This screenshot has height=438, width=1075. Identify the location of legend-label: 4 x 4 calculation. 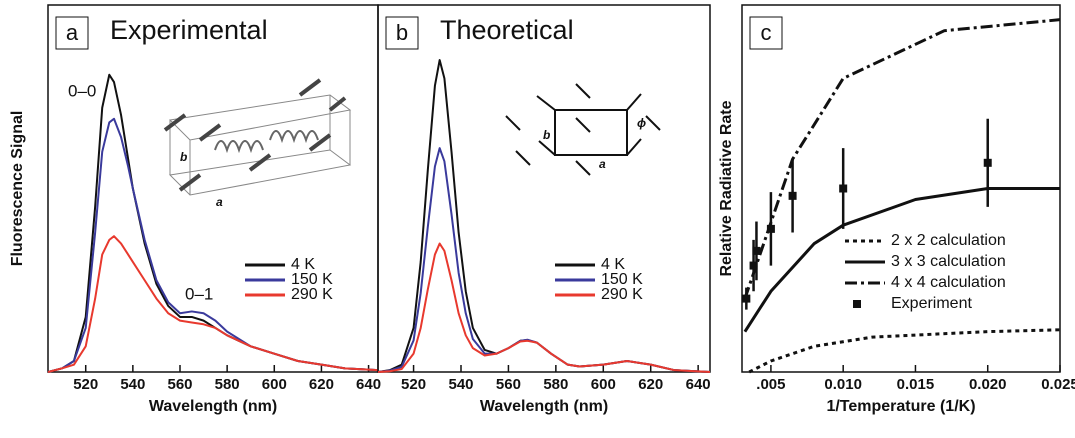
(948, 282).